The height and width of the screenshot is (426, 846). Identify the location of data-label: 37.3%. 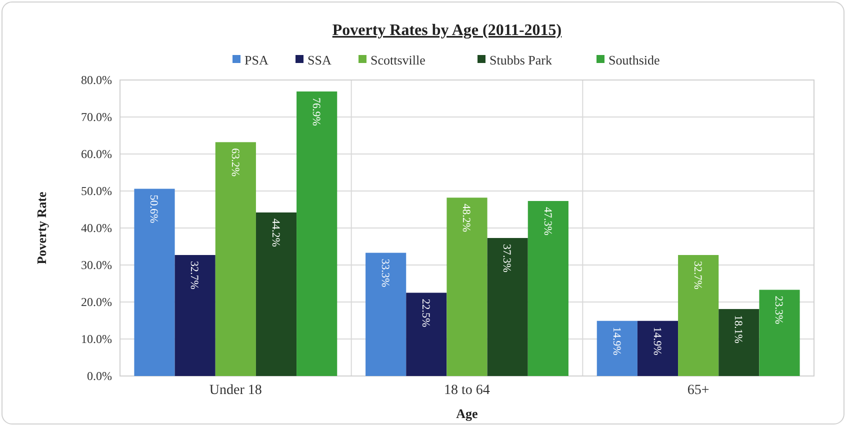
(506, 258).